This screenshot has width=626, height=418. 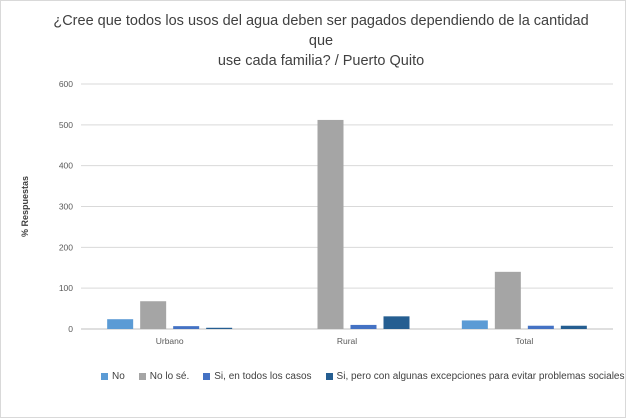 What do you see at coordinates (170, 341) in the screenshot?
I see `x-tick-label: Urbano` at bounding box center [170, 341].